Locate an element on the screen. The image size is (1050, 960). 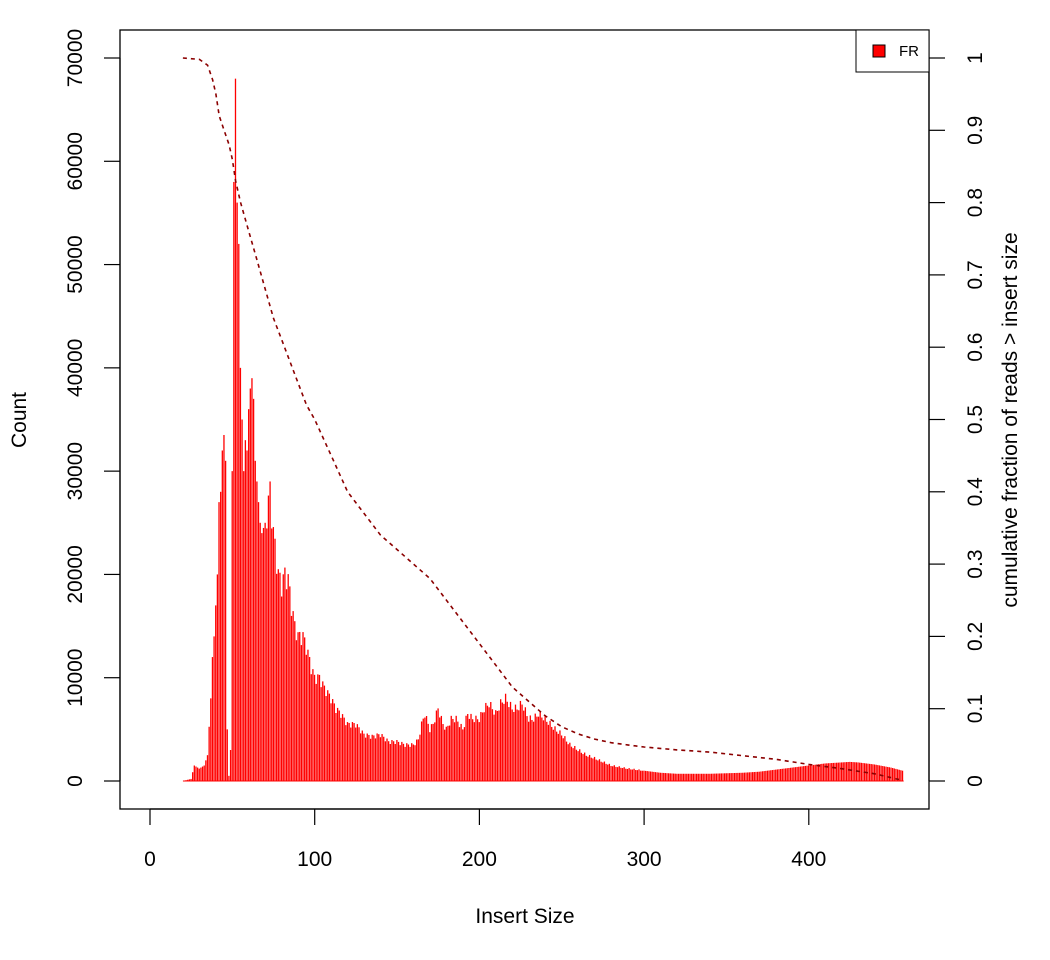
y-axis-left: 0 10000 20000 30000 40000 50000 60000 70000 is located at coordinates (92, 408).